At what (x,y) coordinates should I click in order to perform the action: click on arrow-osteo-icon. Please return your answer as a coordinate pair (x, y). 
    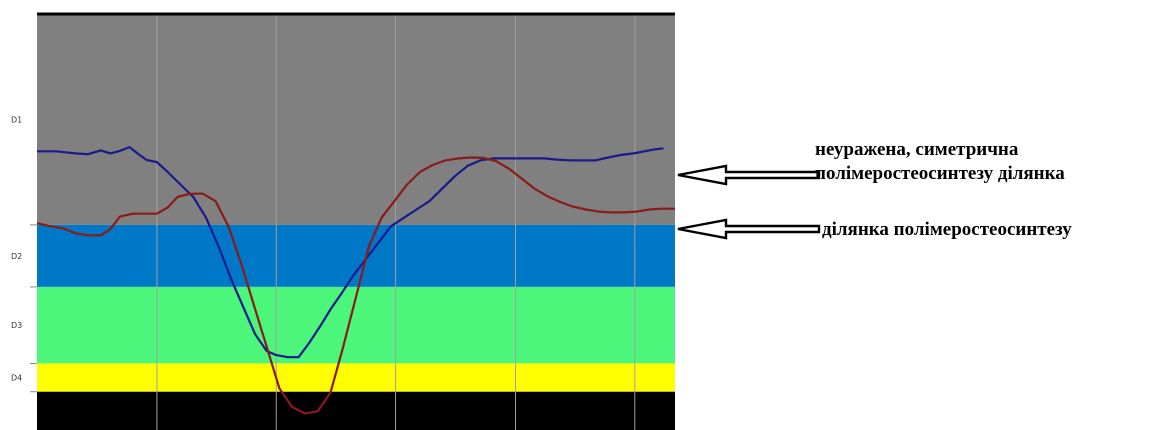
    Looking at the image, I should click on (749, 229).